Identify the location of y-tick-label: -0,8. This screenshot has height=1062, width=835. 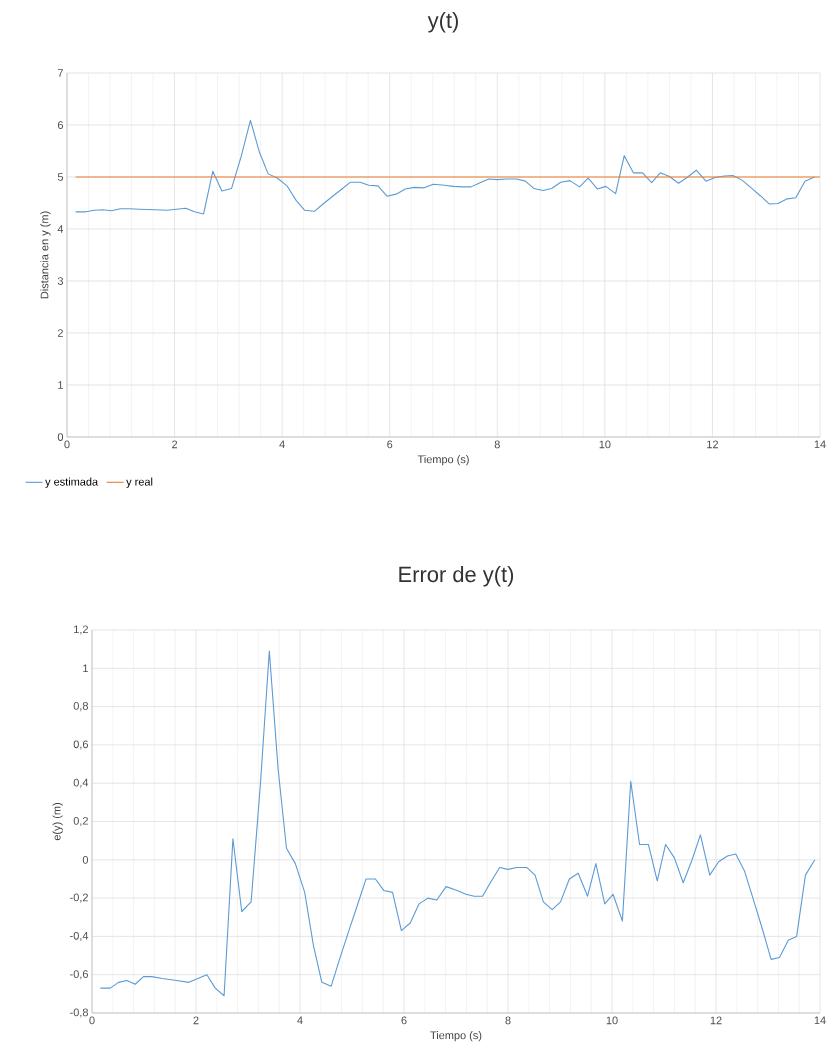
(79, 1013).